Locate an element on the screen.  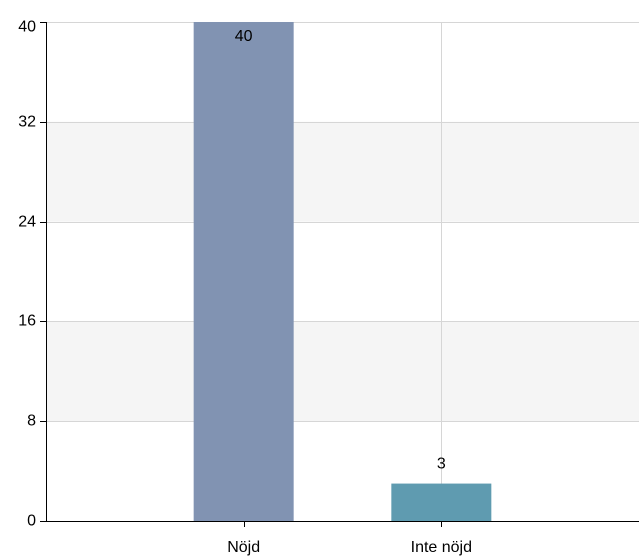
bar-value-label: 40 is located at coordinates (244, 36).